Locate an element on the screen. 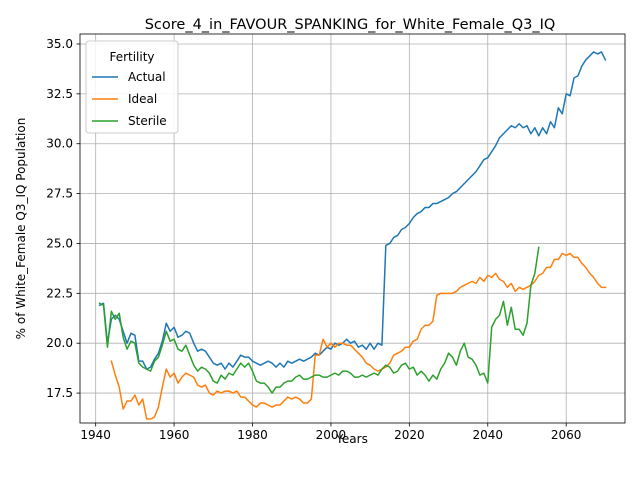 This screenshot has height=480, width=640. legend-box is located at coordinates (132, 87).